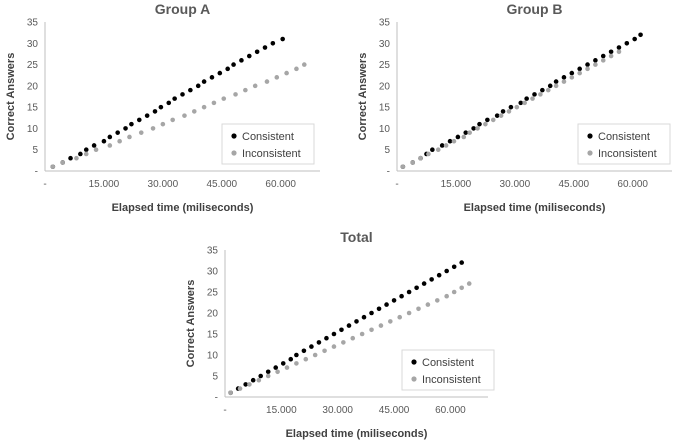  Describe the element at coordinates (35, 150) in the screenshot. I see `y-tick-label: 5` at that location.